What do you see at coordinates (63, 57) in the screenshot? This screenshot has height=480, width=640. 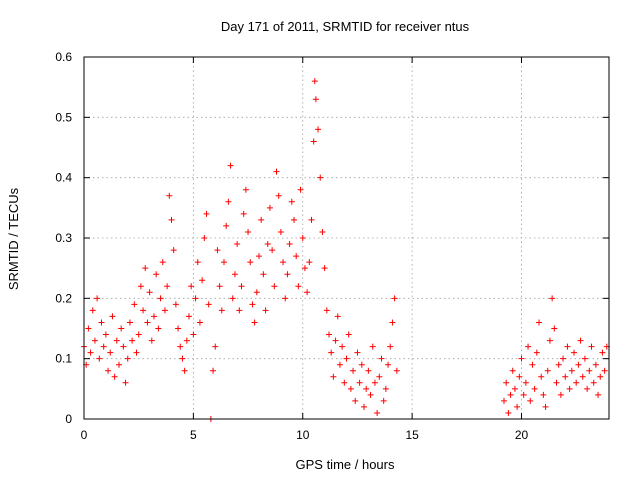 I see `y-tick-label: 0.6` at bounding box center [63, 57].